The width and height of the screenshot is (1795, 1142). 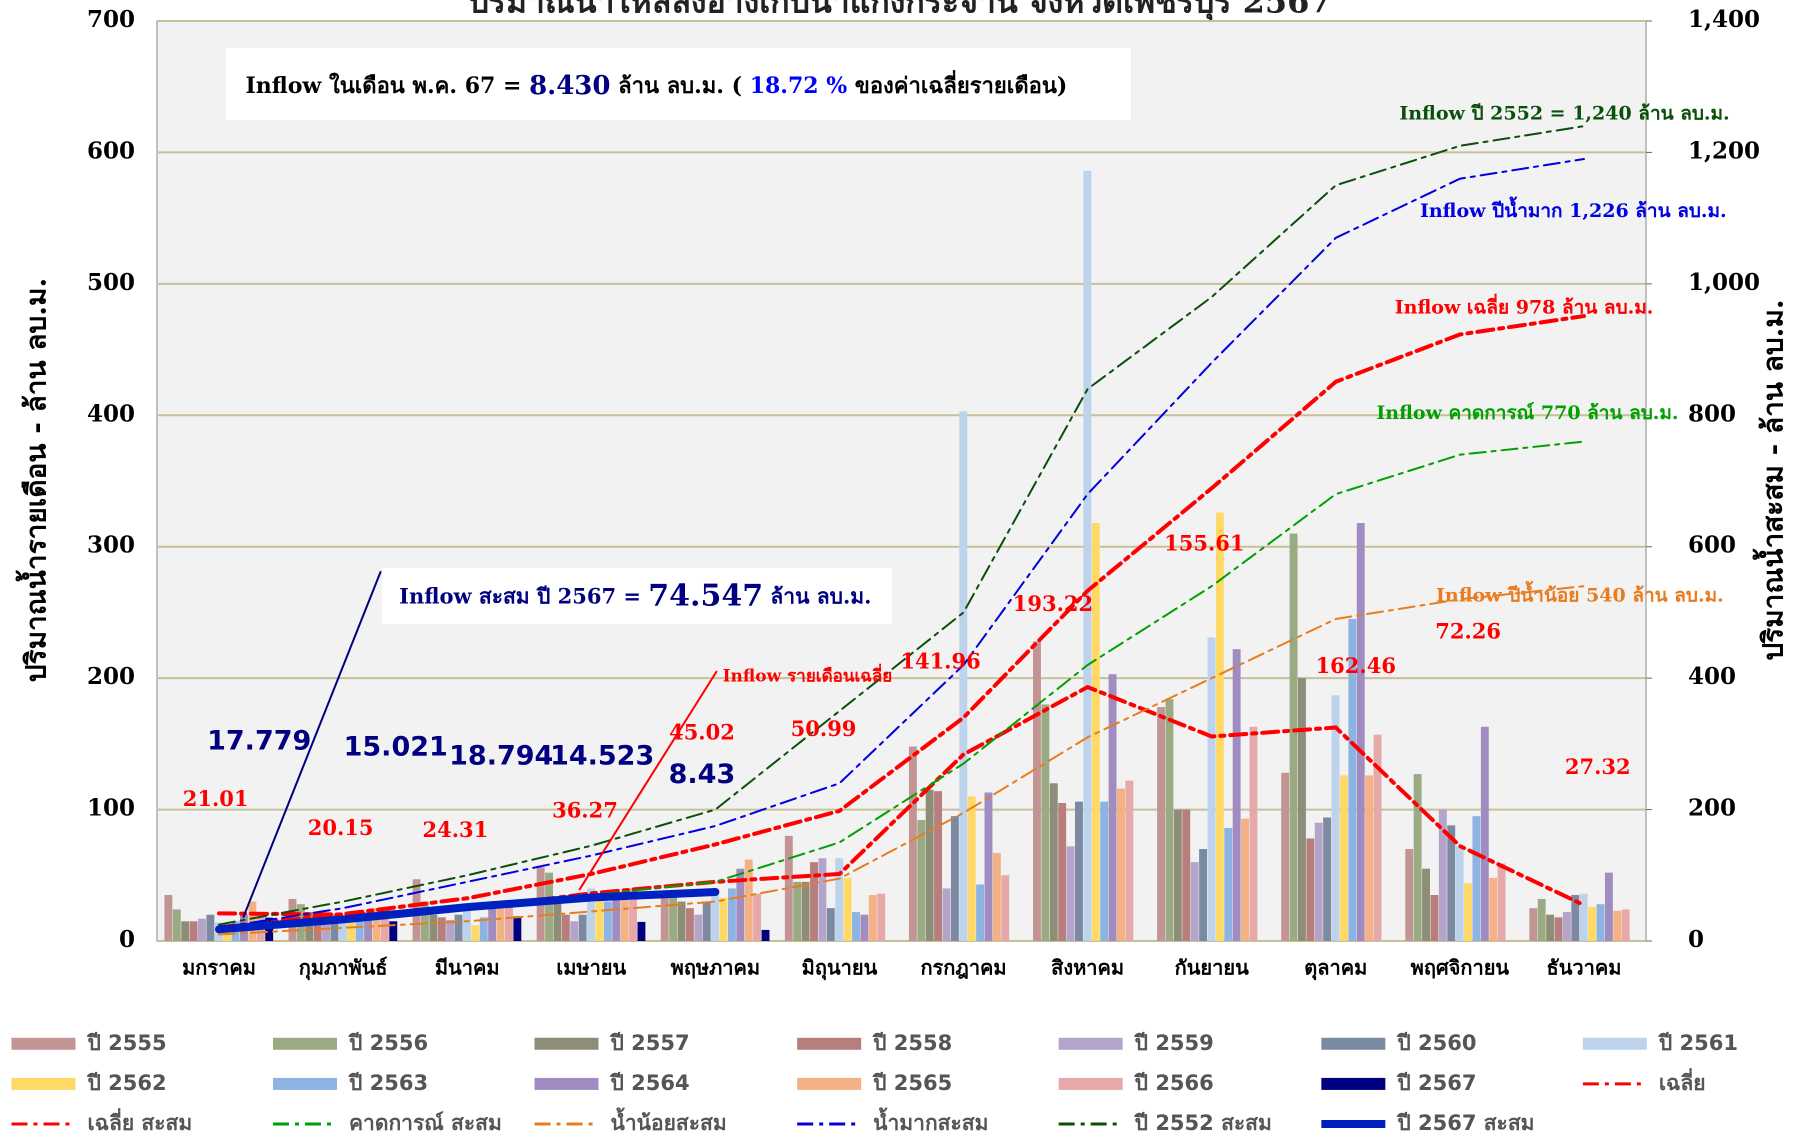 I want to click on x-tick-label: กรกฎาคม, so click(x=963, y=968).